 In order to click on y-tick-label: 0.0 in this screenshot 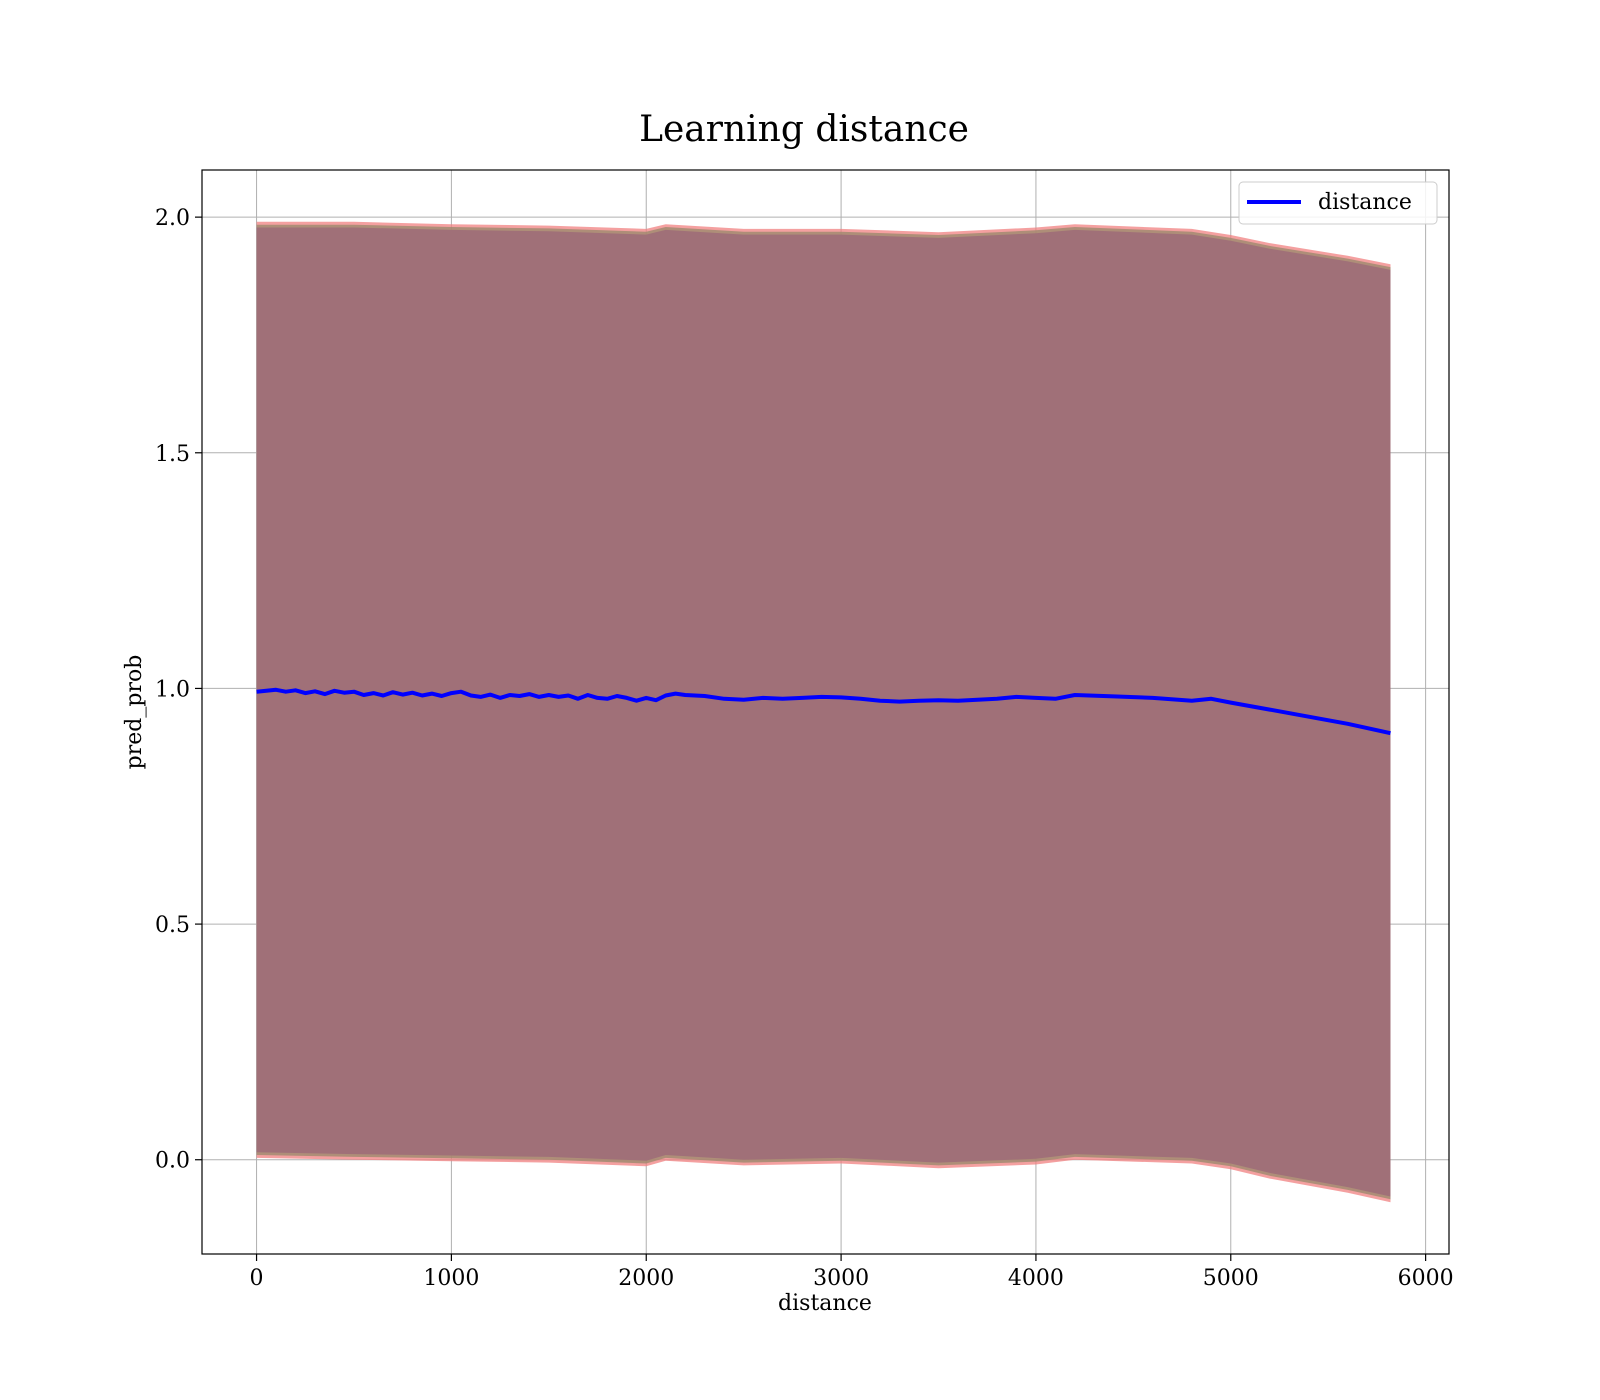, I will do `click(172, 1161)`.